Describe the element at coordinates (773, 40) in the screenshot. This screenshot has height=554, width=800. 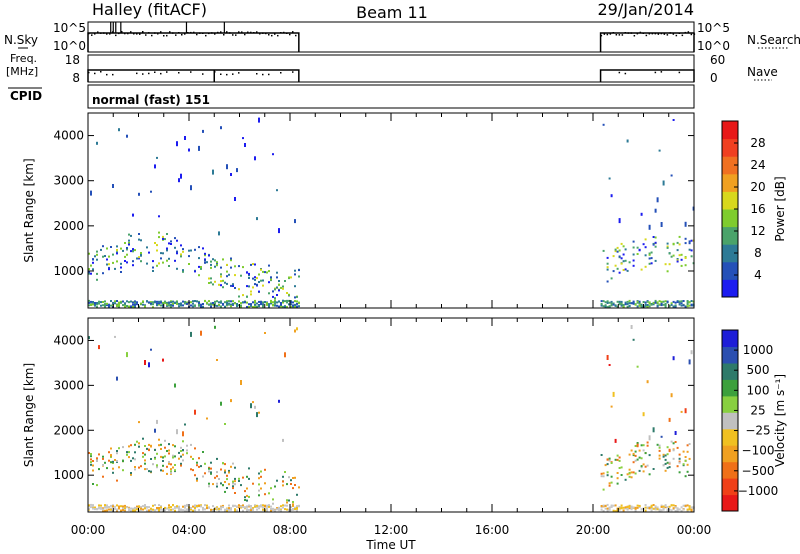
I see `nsearch-label: N.Search` at that location.